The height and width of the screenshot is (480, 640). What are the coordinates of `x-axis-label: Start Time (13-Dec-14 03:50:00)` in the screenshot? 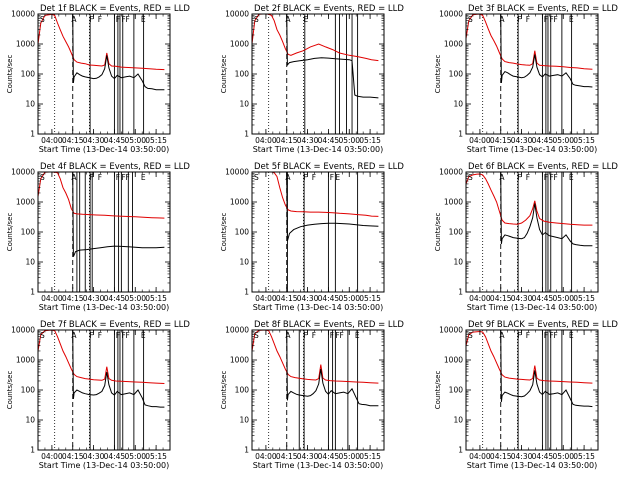 It's located at (104, 149).